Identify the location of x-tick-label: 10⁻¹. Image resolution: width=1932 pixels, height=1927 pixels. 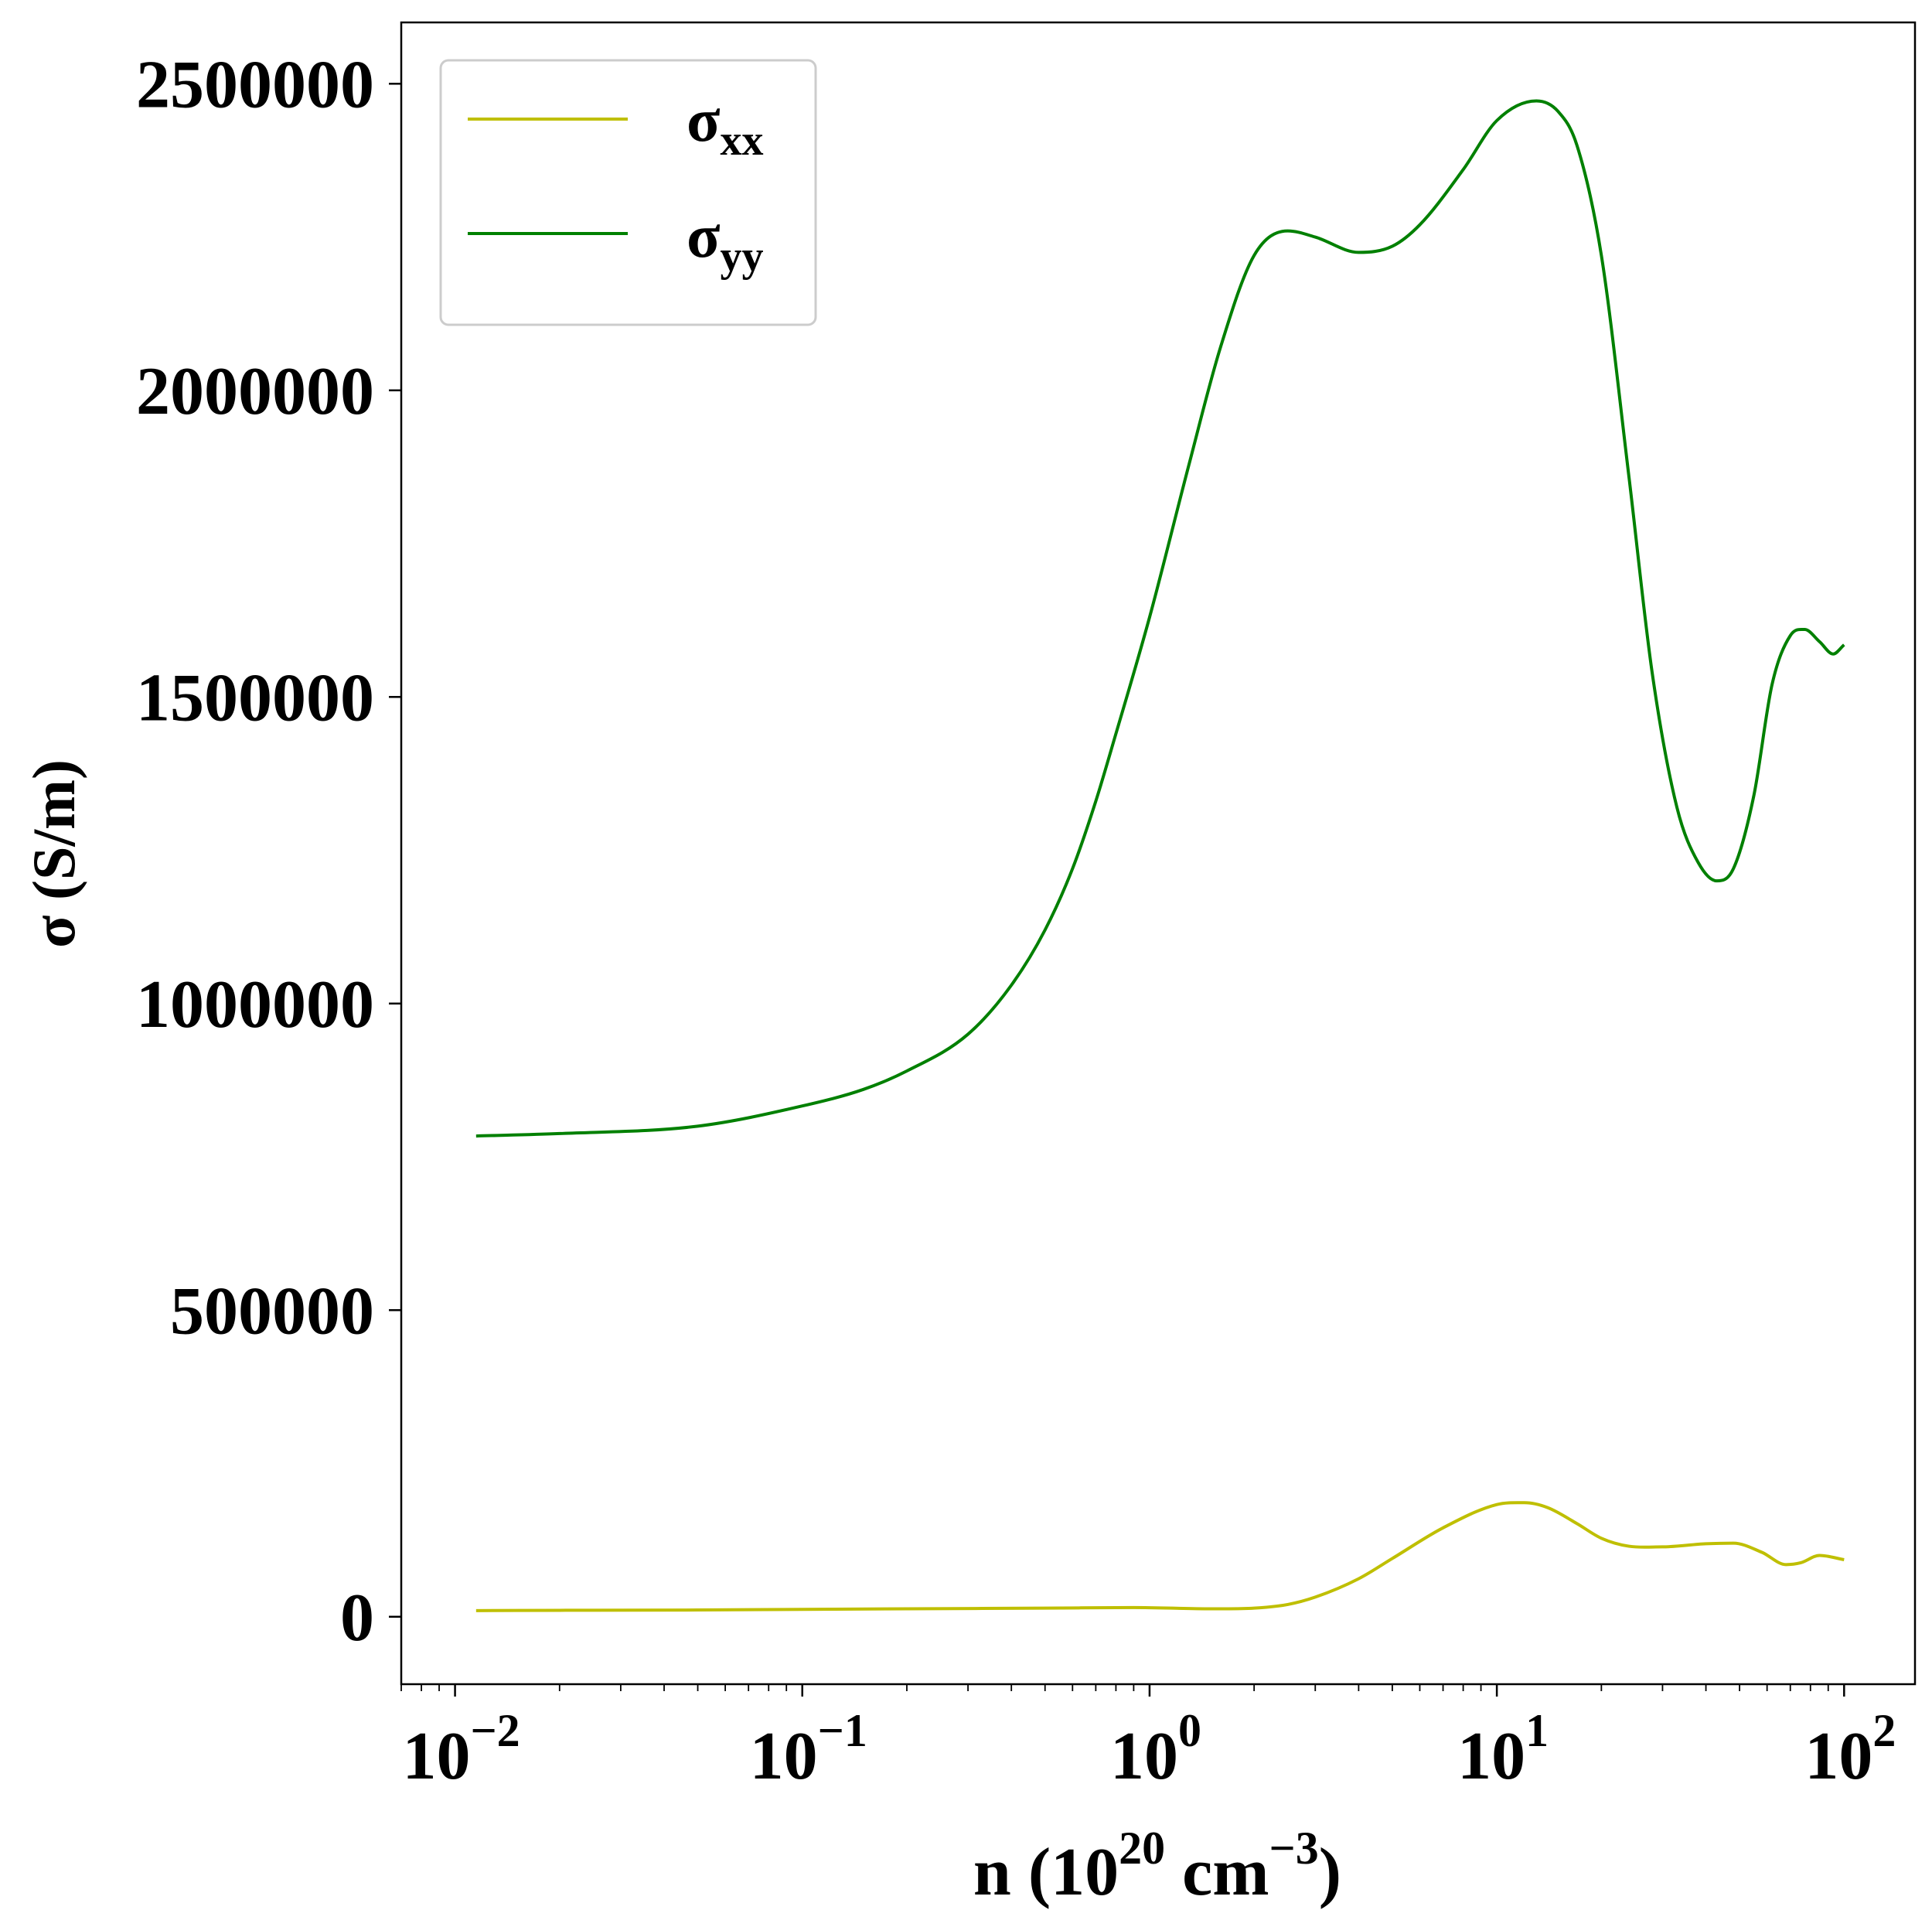
(808, 1749).